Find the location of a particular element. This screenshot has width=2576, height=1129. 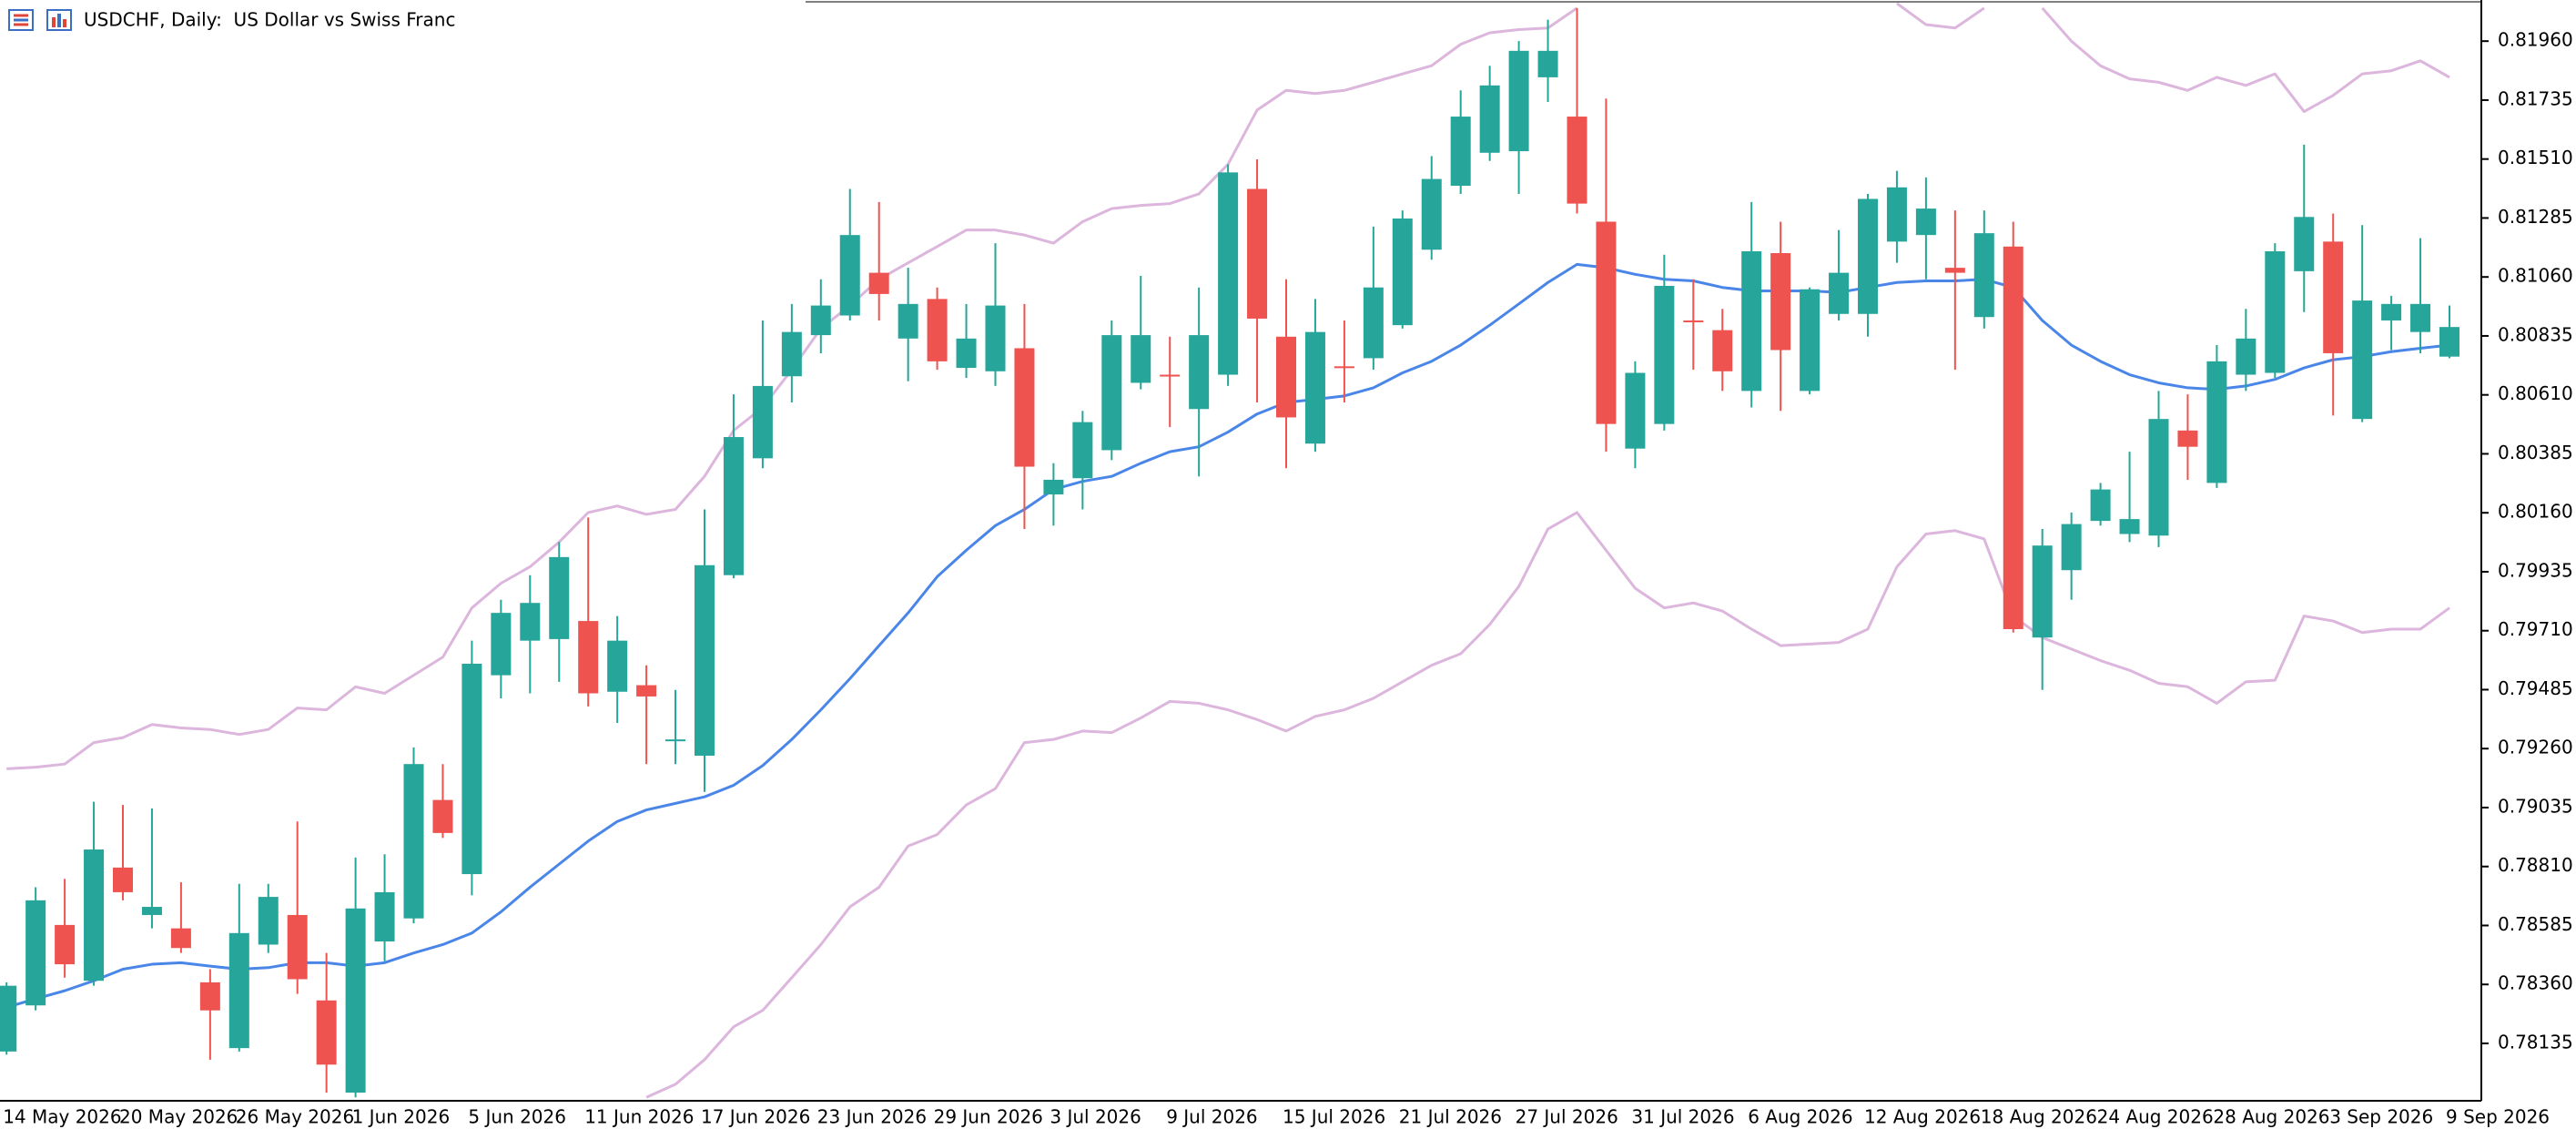

y-tick-label: 0.78360 is located at coordinates (2535, 983).